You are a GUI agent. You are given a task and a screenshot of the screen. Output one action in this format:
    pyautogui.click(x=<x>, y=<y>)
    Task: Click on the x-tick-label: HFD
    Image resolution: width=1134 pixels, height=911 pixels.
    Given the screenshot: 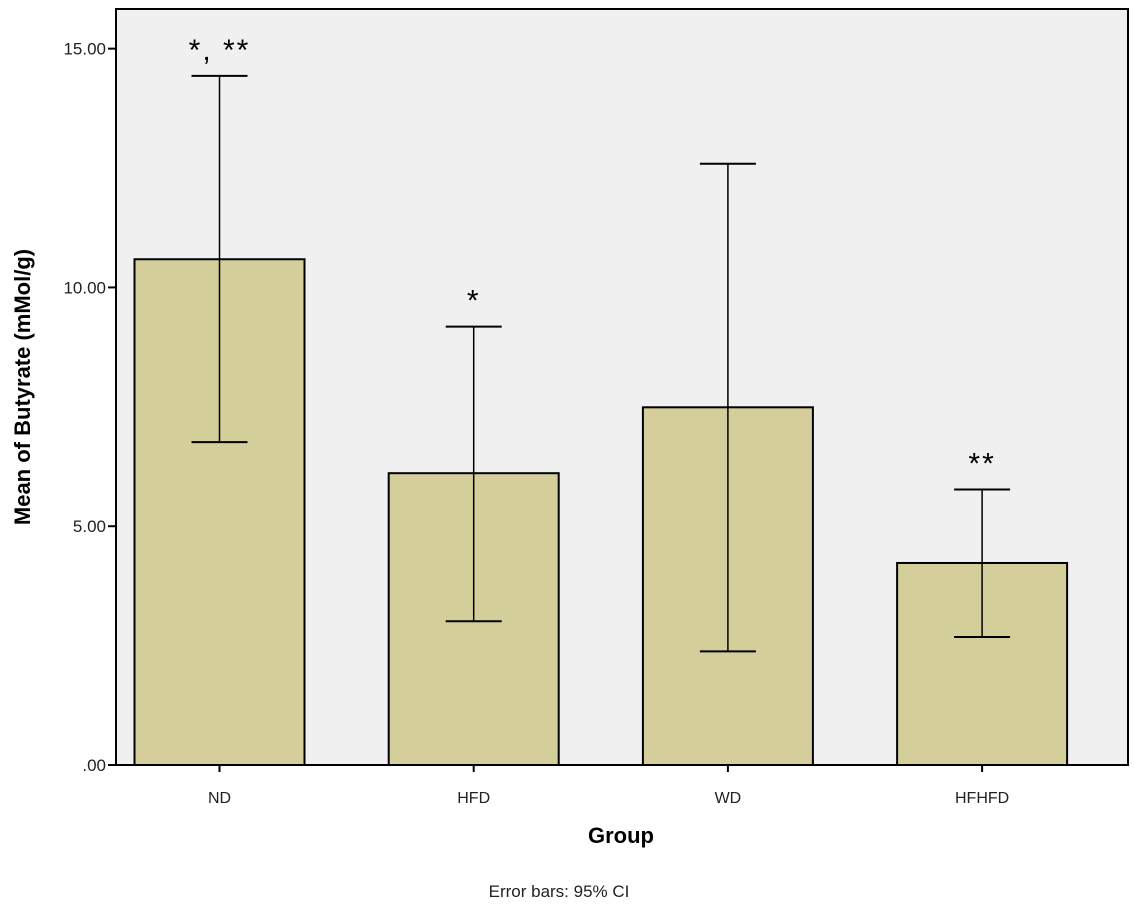 What is the action you would take?
    pyautogui.click(x=473, y=798)
    